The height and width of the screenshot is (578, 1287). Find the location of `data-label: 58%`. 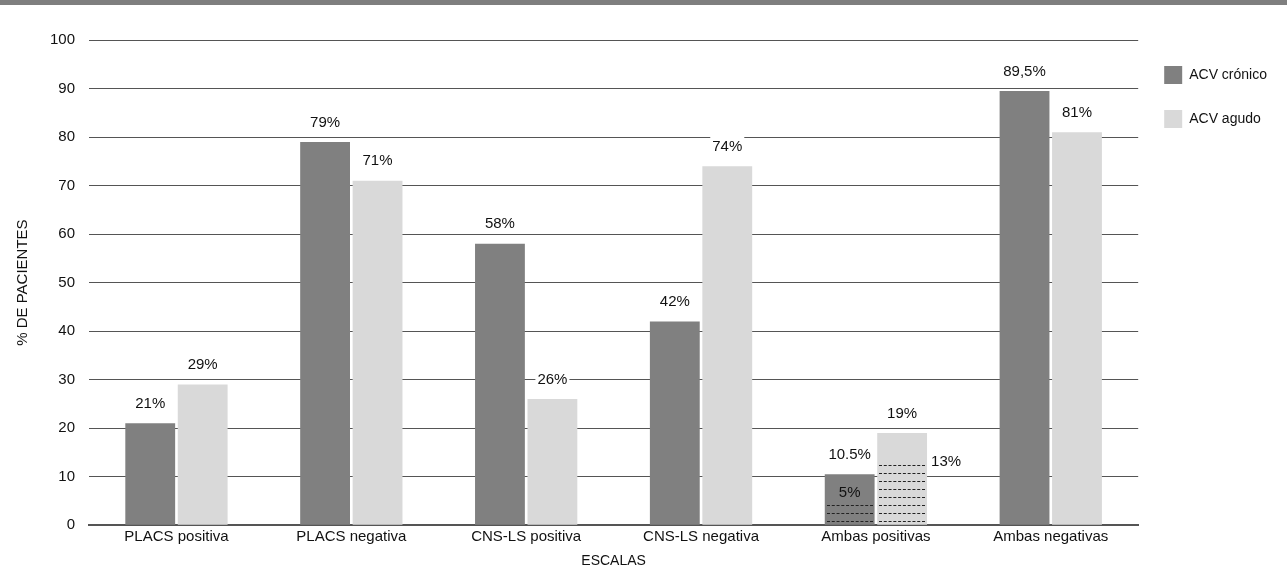

data-label: 58% is located at coordinates (499, 223).